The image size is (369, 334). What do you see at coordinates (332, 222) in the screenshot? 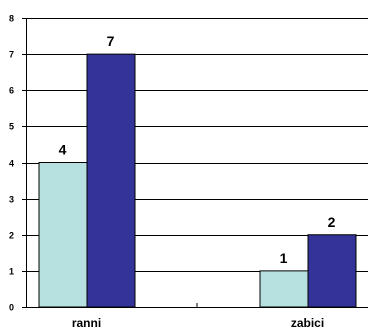
I see `data-label: 2` at bounding box center [332, 222].